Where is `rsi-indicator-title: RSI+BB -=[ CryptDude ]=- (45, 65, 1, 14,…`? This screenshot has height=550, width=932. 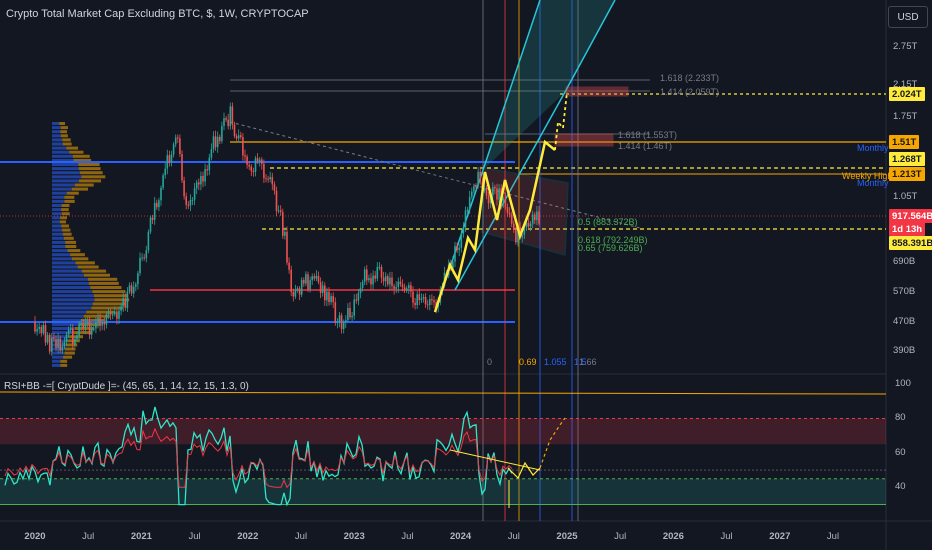
rsi-indicator-title: RSI+BB -=[ CryptDude ]=- (45, 65, 1, 14,… is located at coordinates (126, 386).